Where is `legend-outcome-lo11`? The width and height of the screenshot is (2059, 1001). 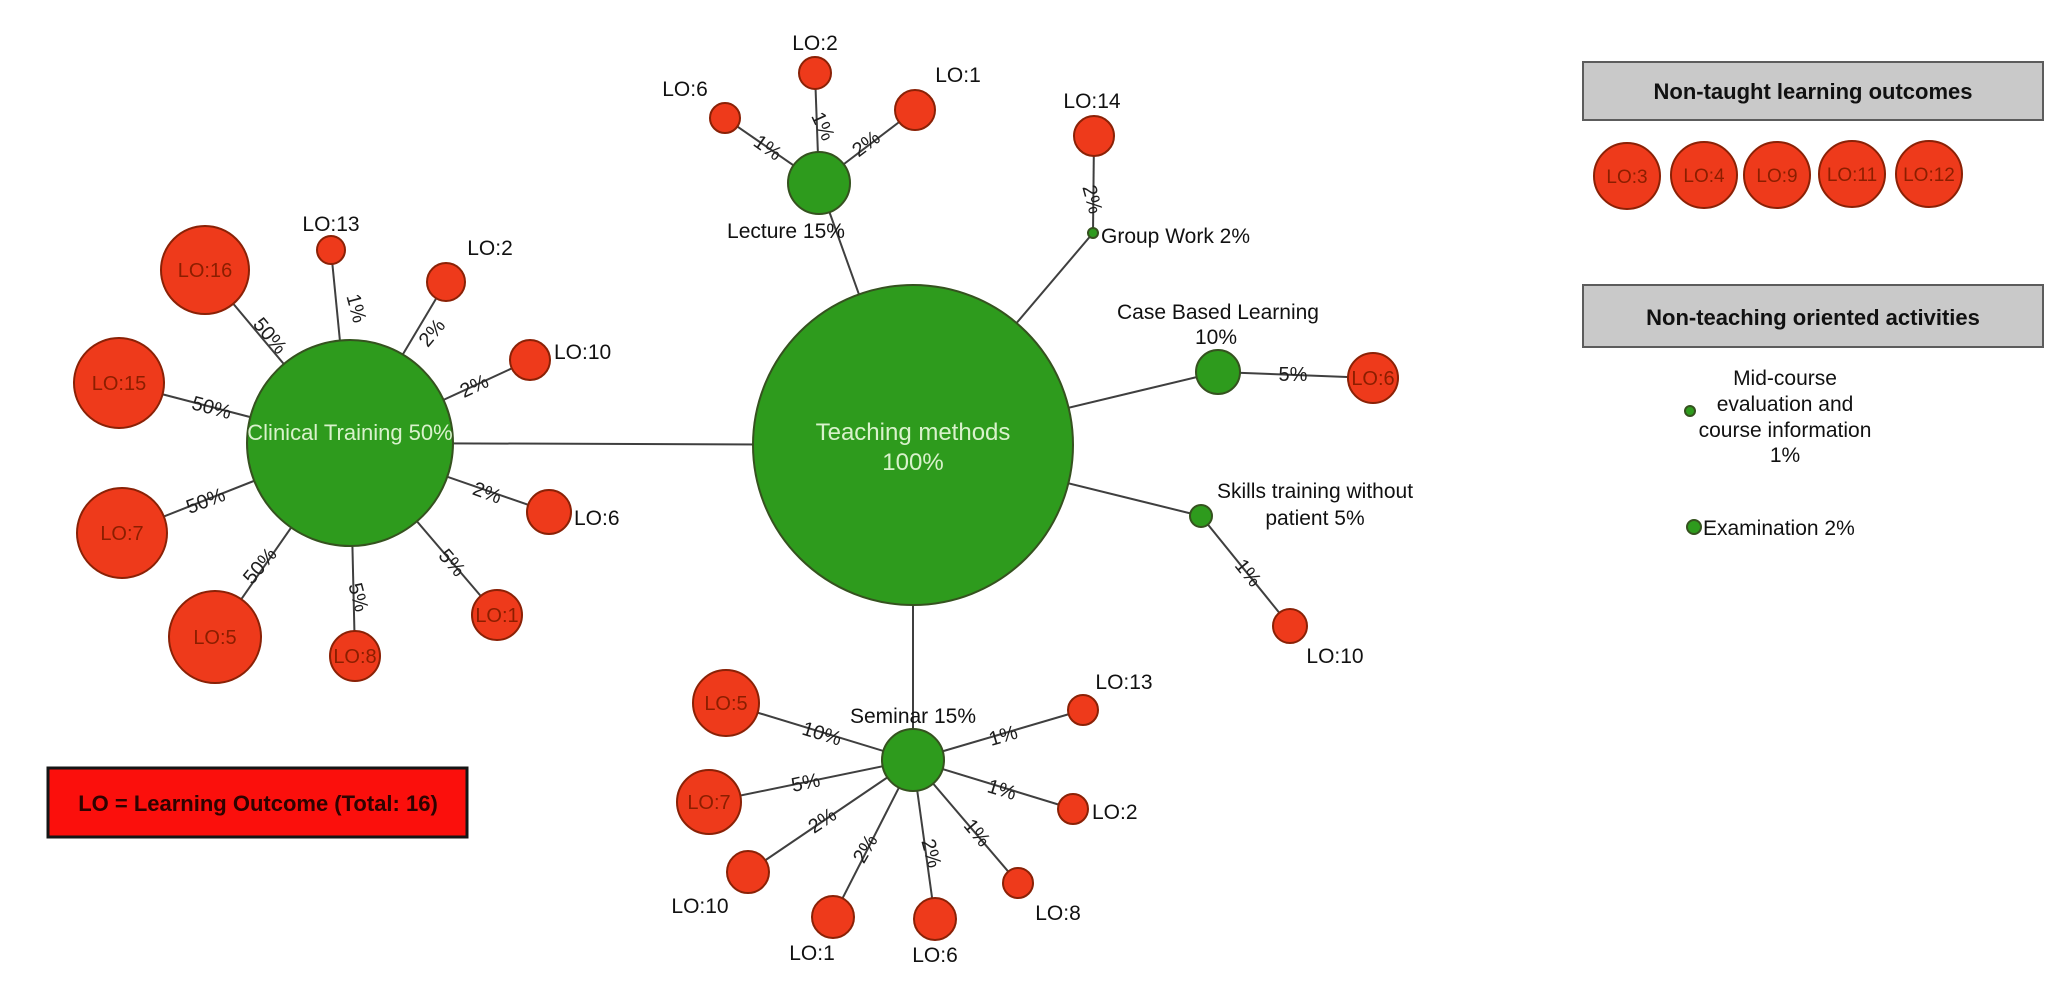
legend-outcome-lo11 is located at coordinates (1852, 174).